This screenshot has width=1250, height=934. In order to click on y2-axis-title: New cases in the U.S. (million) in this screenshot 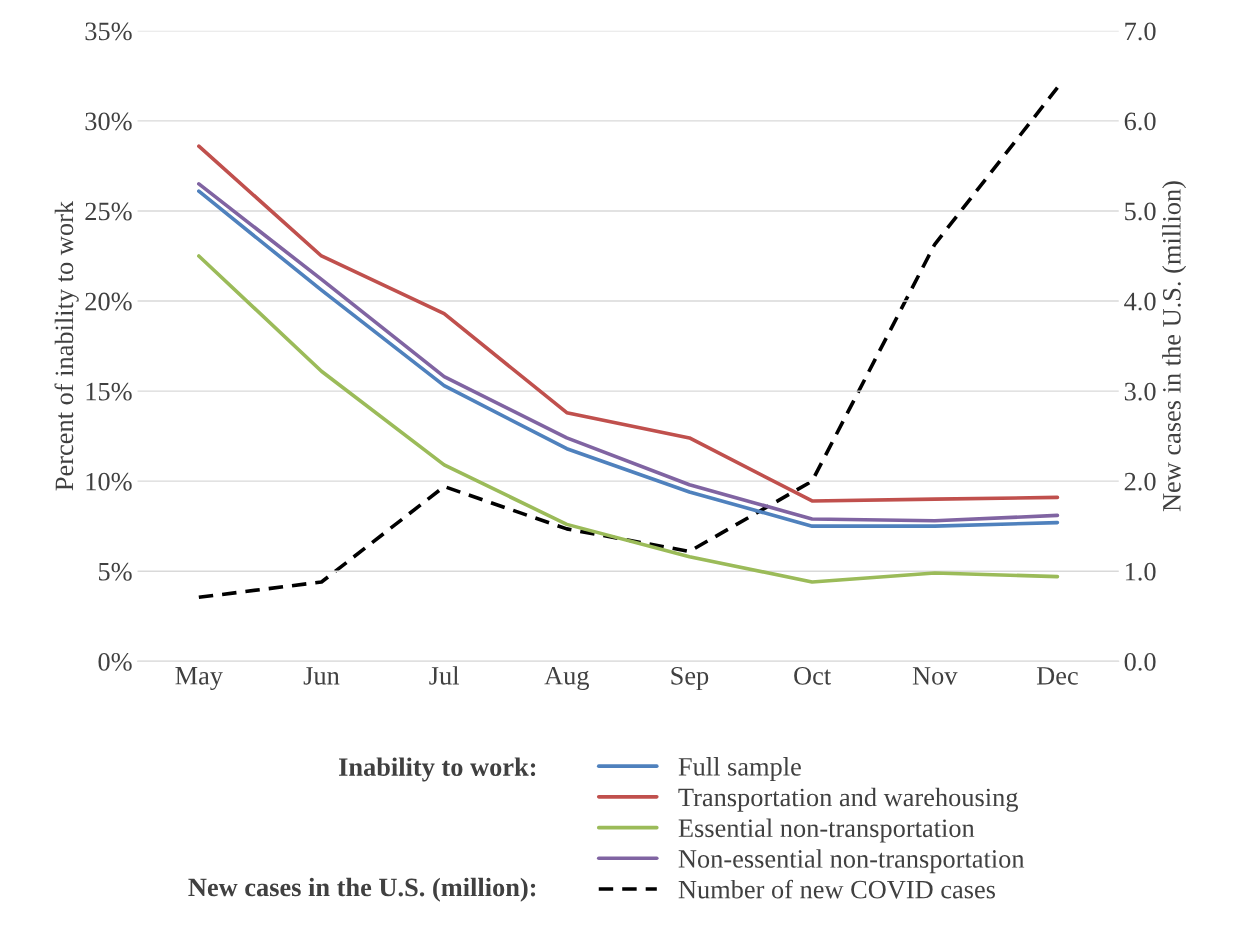, I will do `click(1174, 346)`.